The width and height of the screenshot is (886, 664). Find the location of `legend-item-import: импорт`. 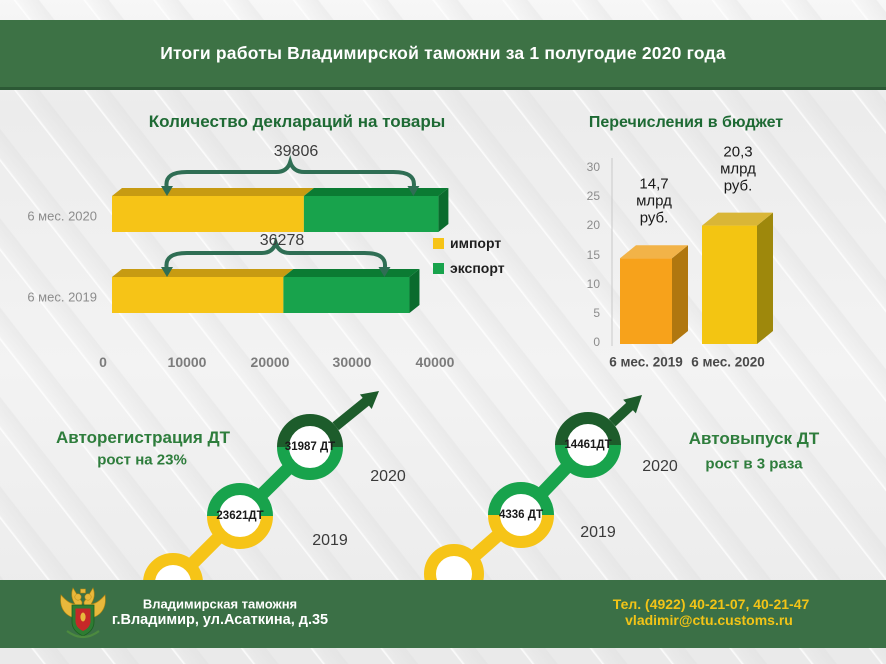

legend-item-import: импорт is located at coordinates (467, 243).